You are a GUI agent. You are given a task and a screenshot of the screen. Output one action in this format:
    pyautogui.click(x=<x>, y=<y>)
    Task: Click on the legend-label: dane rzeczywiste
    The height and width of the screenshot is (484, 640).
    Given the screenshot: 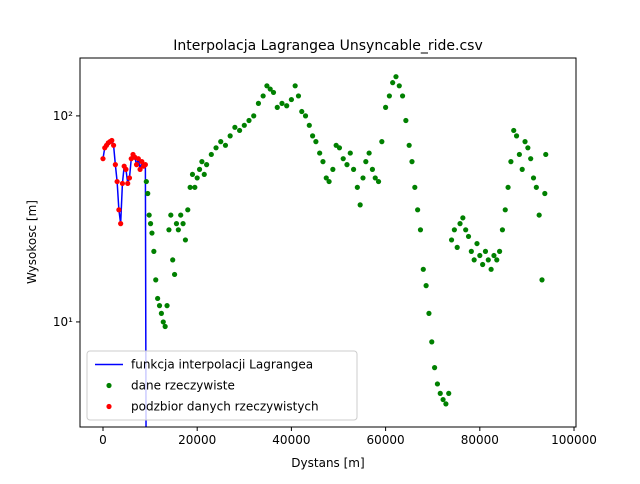 What is the action you would take?
    pyautogui.click(x=183, y=386)
    